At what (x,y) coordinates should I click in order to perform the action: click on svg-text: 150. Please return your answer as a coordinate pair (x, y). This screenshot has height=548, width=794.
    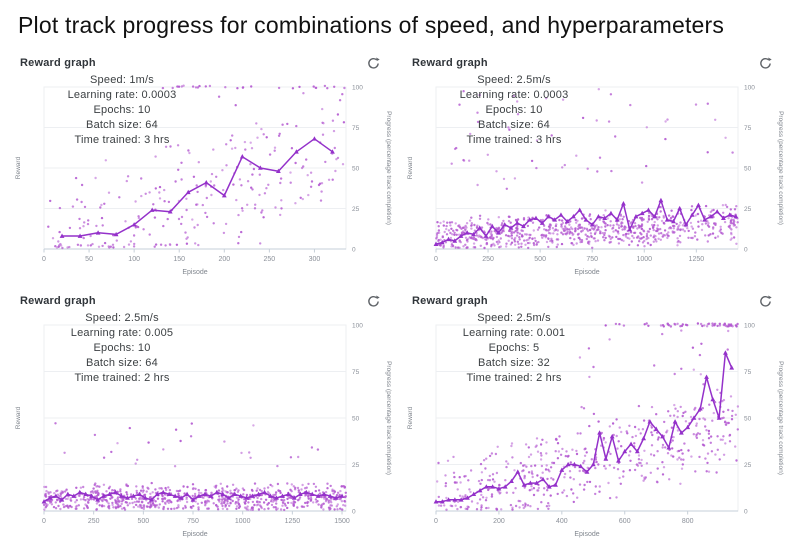
    Looking at the image, I should click on (179, 259).